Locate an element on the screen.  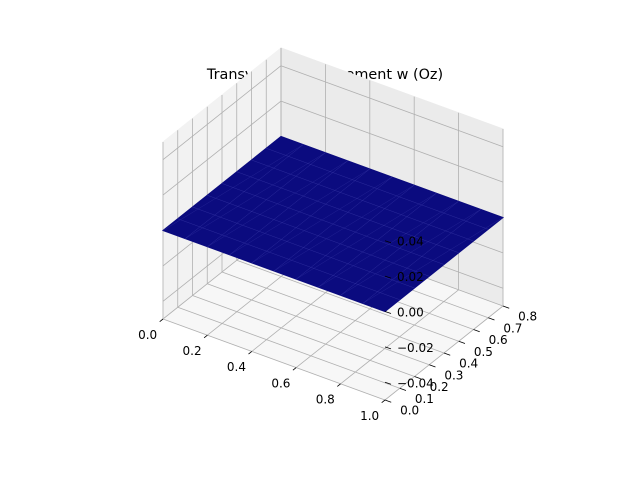
y-tick-label: 0.8 is located at coordinates (527, 317).